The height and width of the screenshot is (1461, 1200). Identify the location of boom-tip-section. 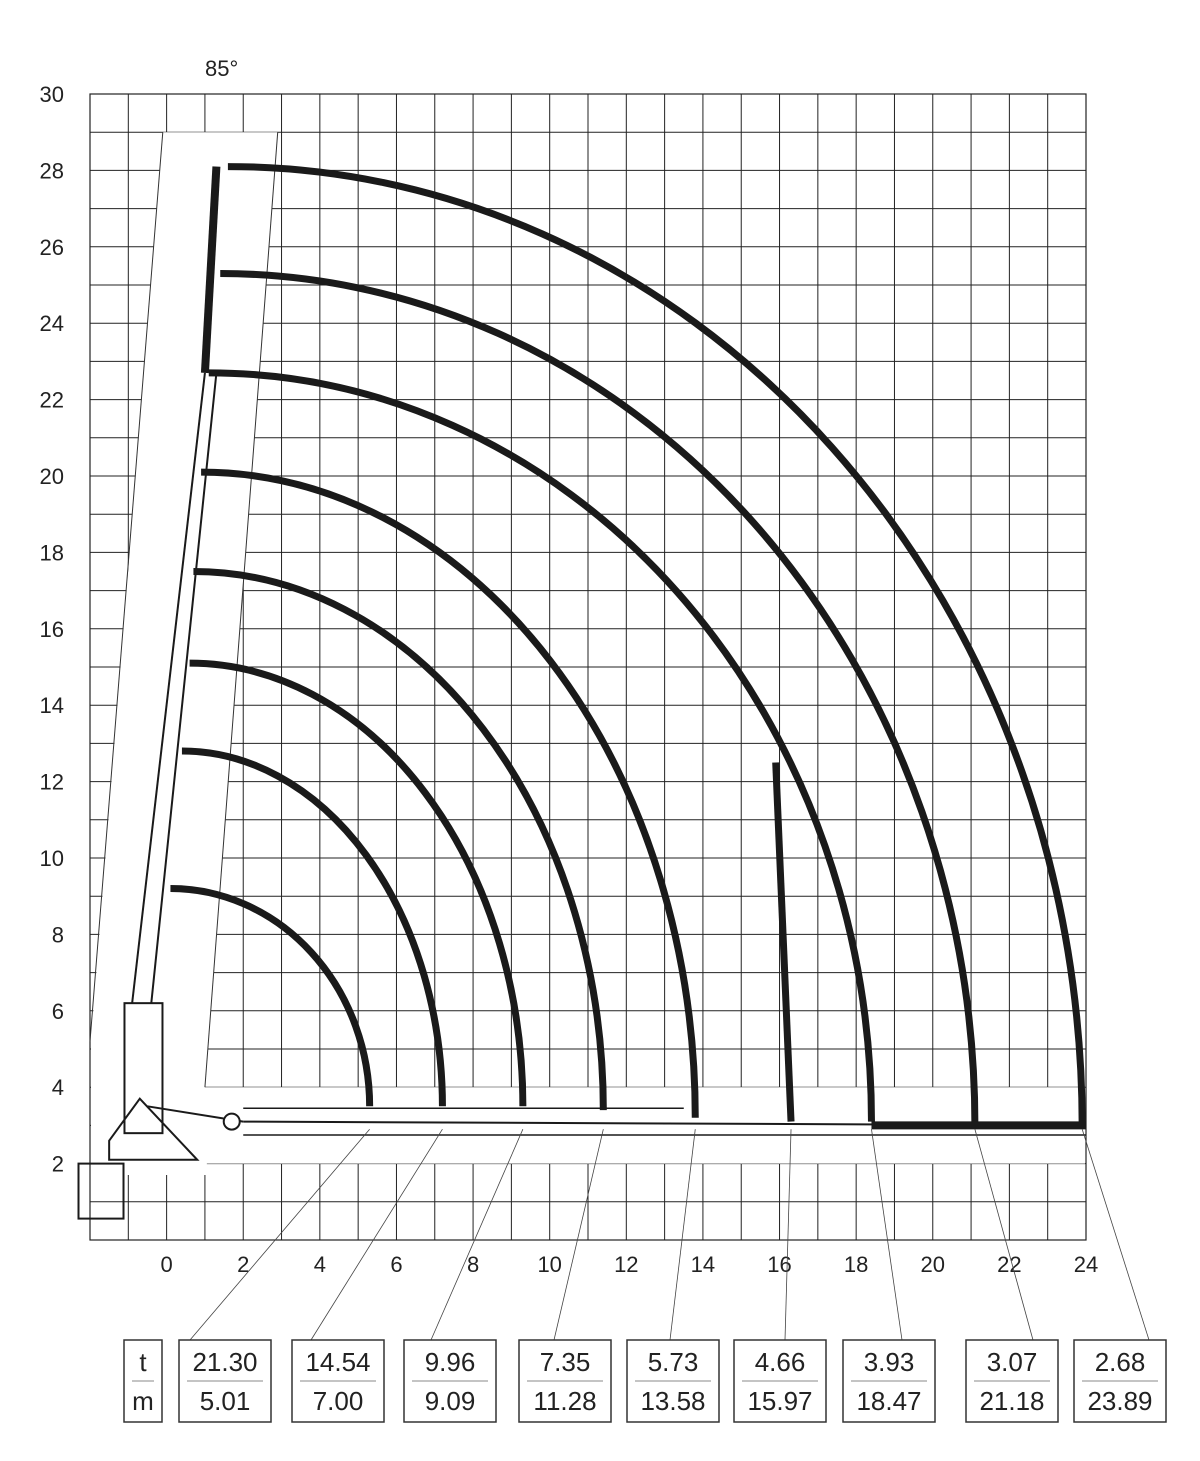
(210, 270).